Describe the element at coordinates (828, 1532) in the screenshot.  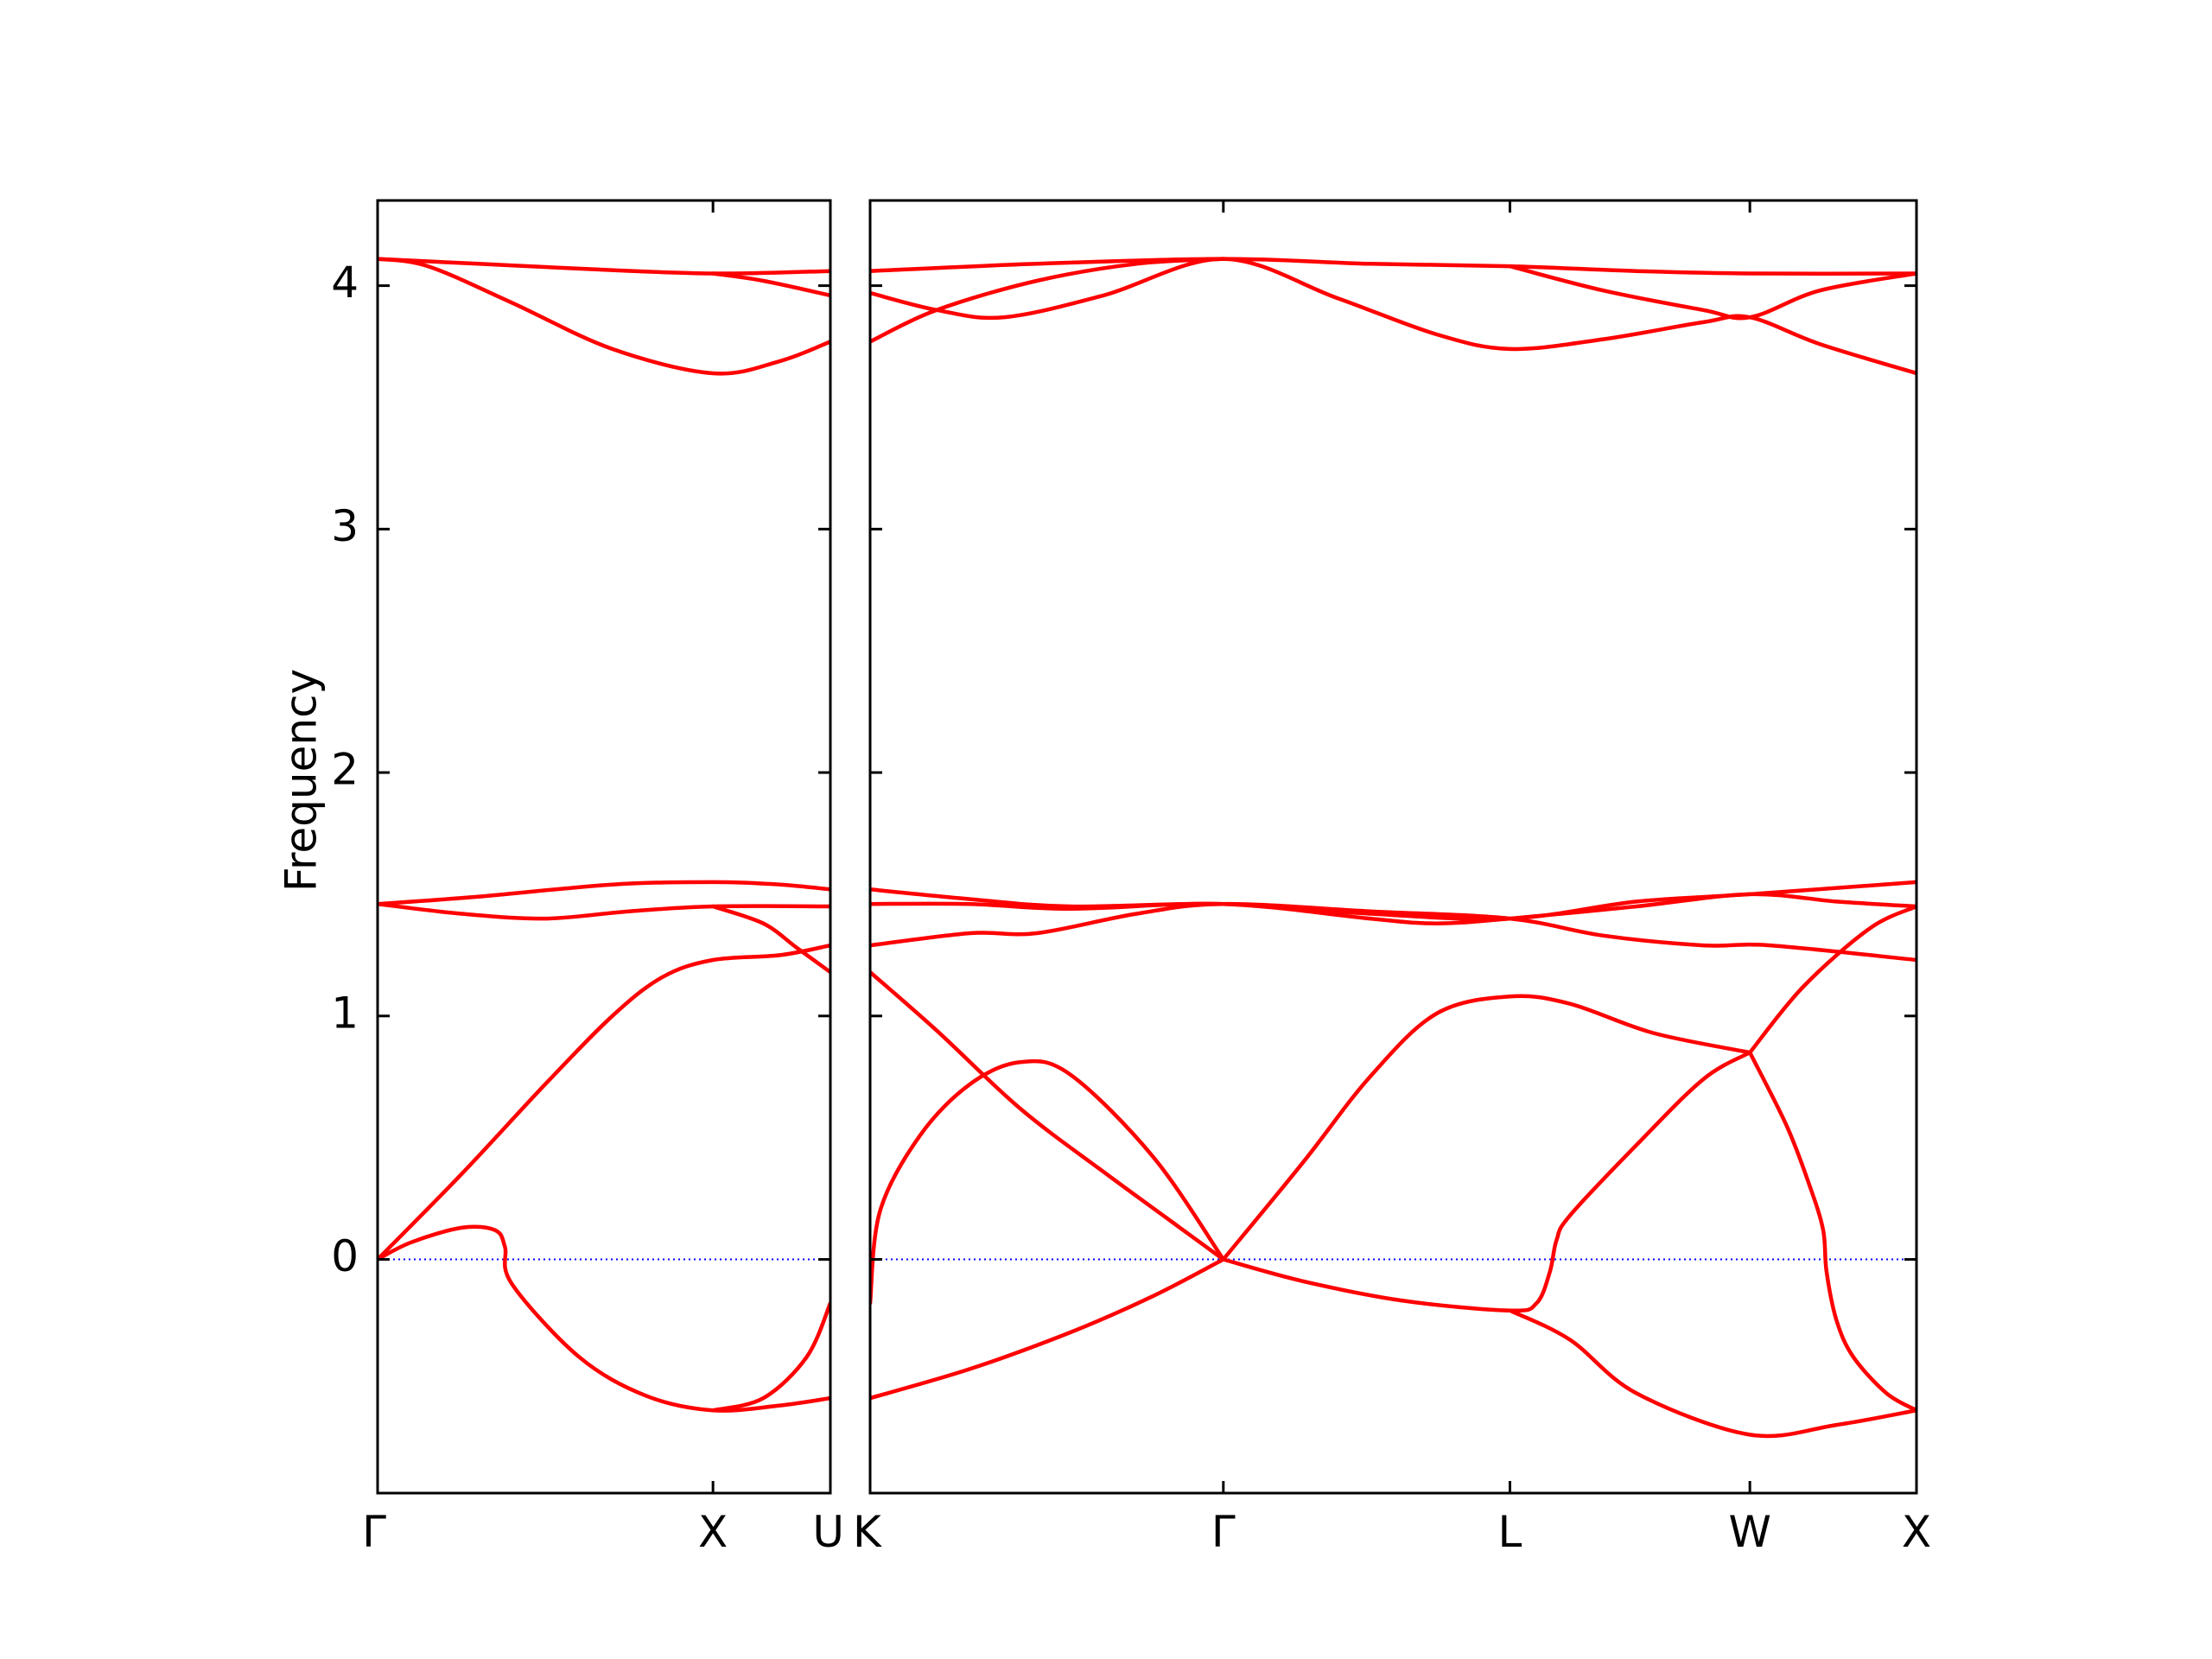
I see `x-tick-label: U` at that location.